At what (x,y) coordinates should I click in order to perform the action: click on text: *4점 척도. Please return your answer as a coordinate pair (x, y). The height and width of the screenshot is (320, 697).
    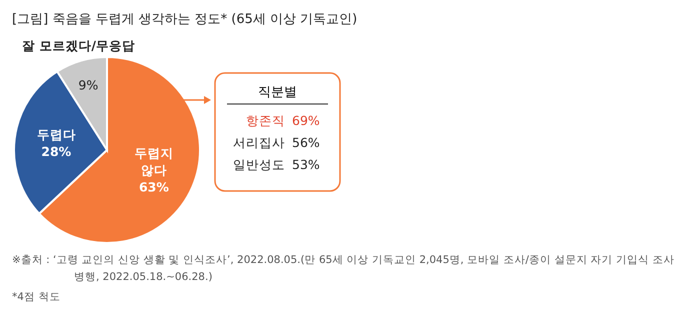
    Looking at the image, I should click on (36, 297).